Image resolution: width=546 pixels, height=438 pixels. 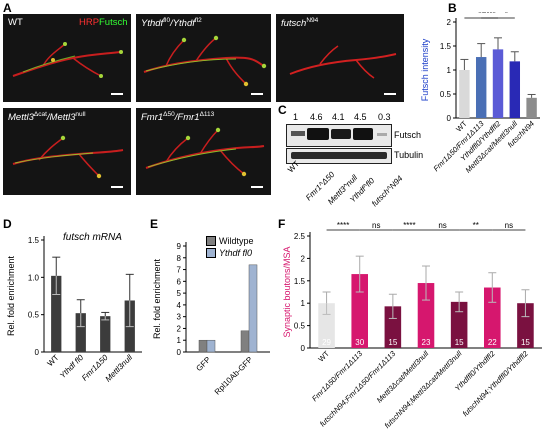 What do you see at coordinates (425, 69) in the screenshot?
I see `y-axis-label: Futsch intensity` at bounding box center [425, 69].